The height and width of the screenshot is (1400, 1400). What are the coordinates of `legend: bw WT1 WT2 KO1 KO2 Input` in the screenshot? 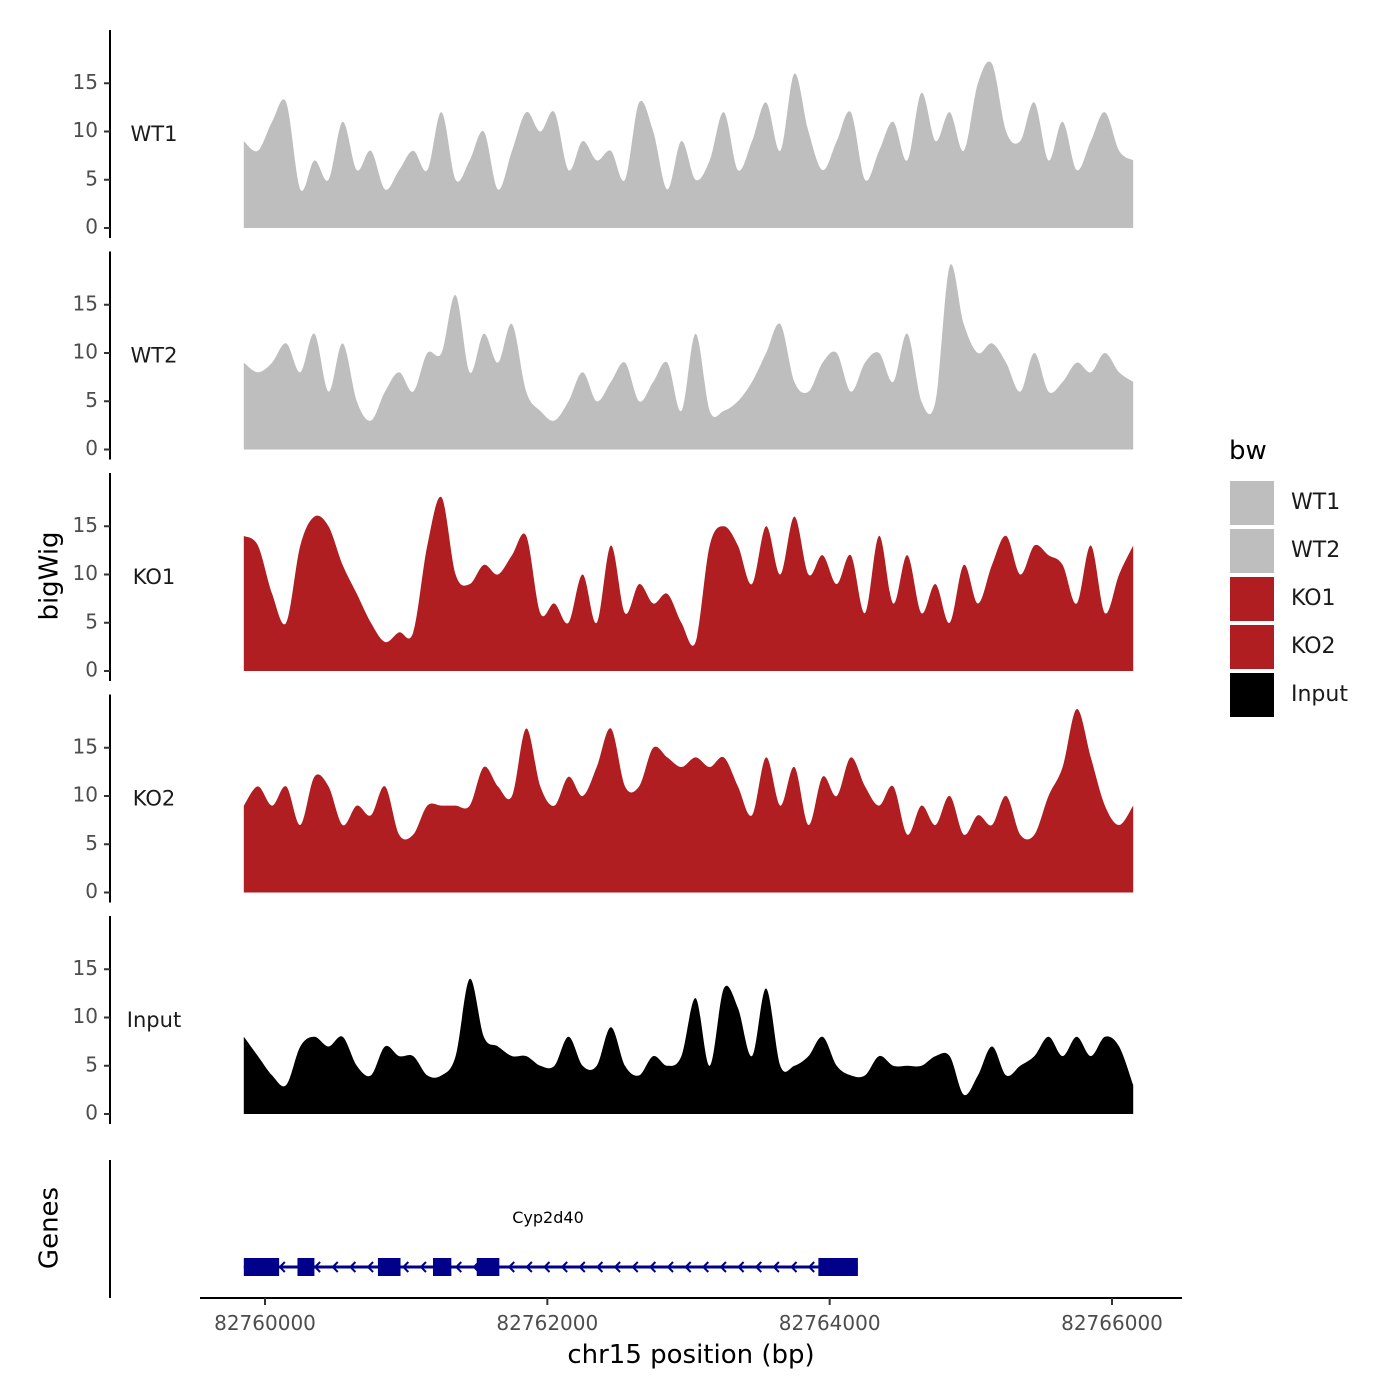 It's located at (1288, 576).